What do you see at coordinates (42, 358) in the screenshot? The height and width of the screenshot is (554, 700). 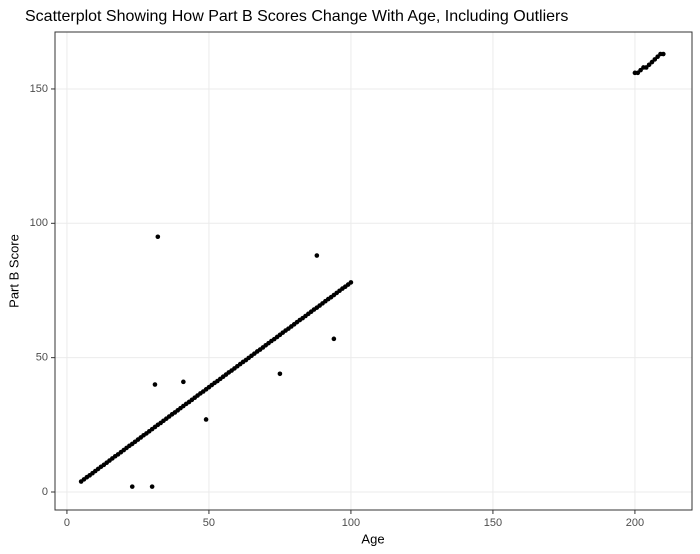 I see `y-tick-label: 50` at bounding box center [42, 358].